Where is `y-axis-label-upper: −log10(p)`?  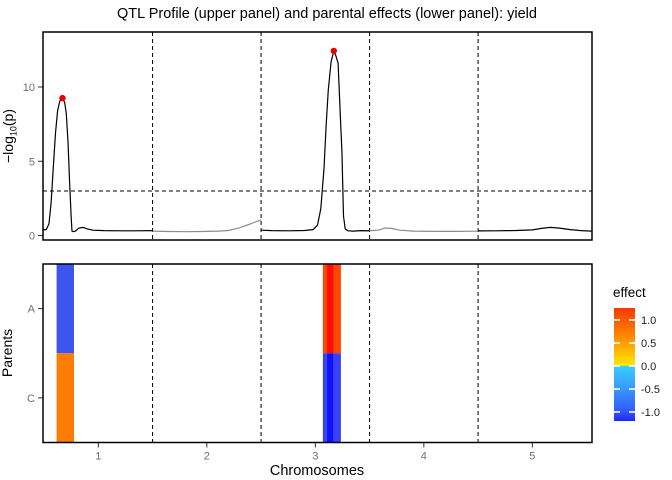
y-axis-label-upper: −log10(p) is located at coordinates (9, 136).